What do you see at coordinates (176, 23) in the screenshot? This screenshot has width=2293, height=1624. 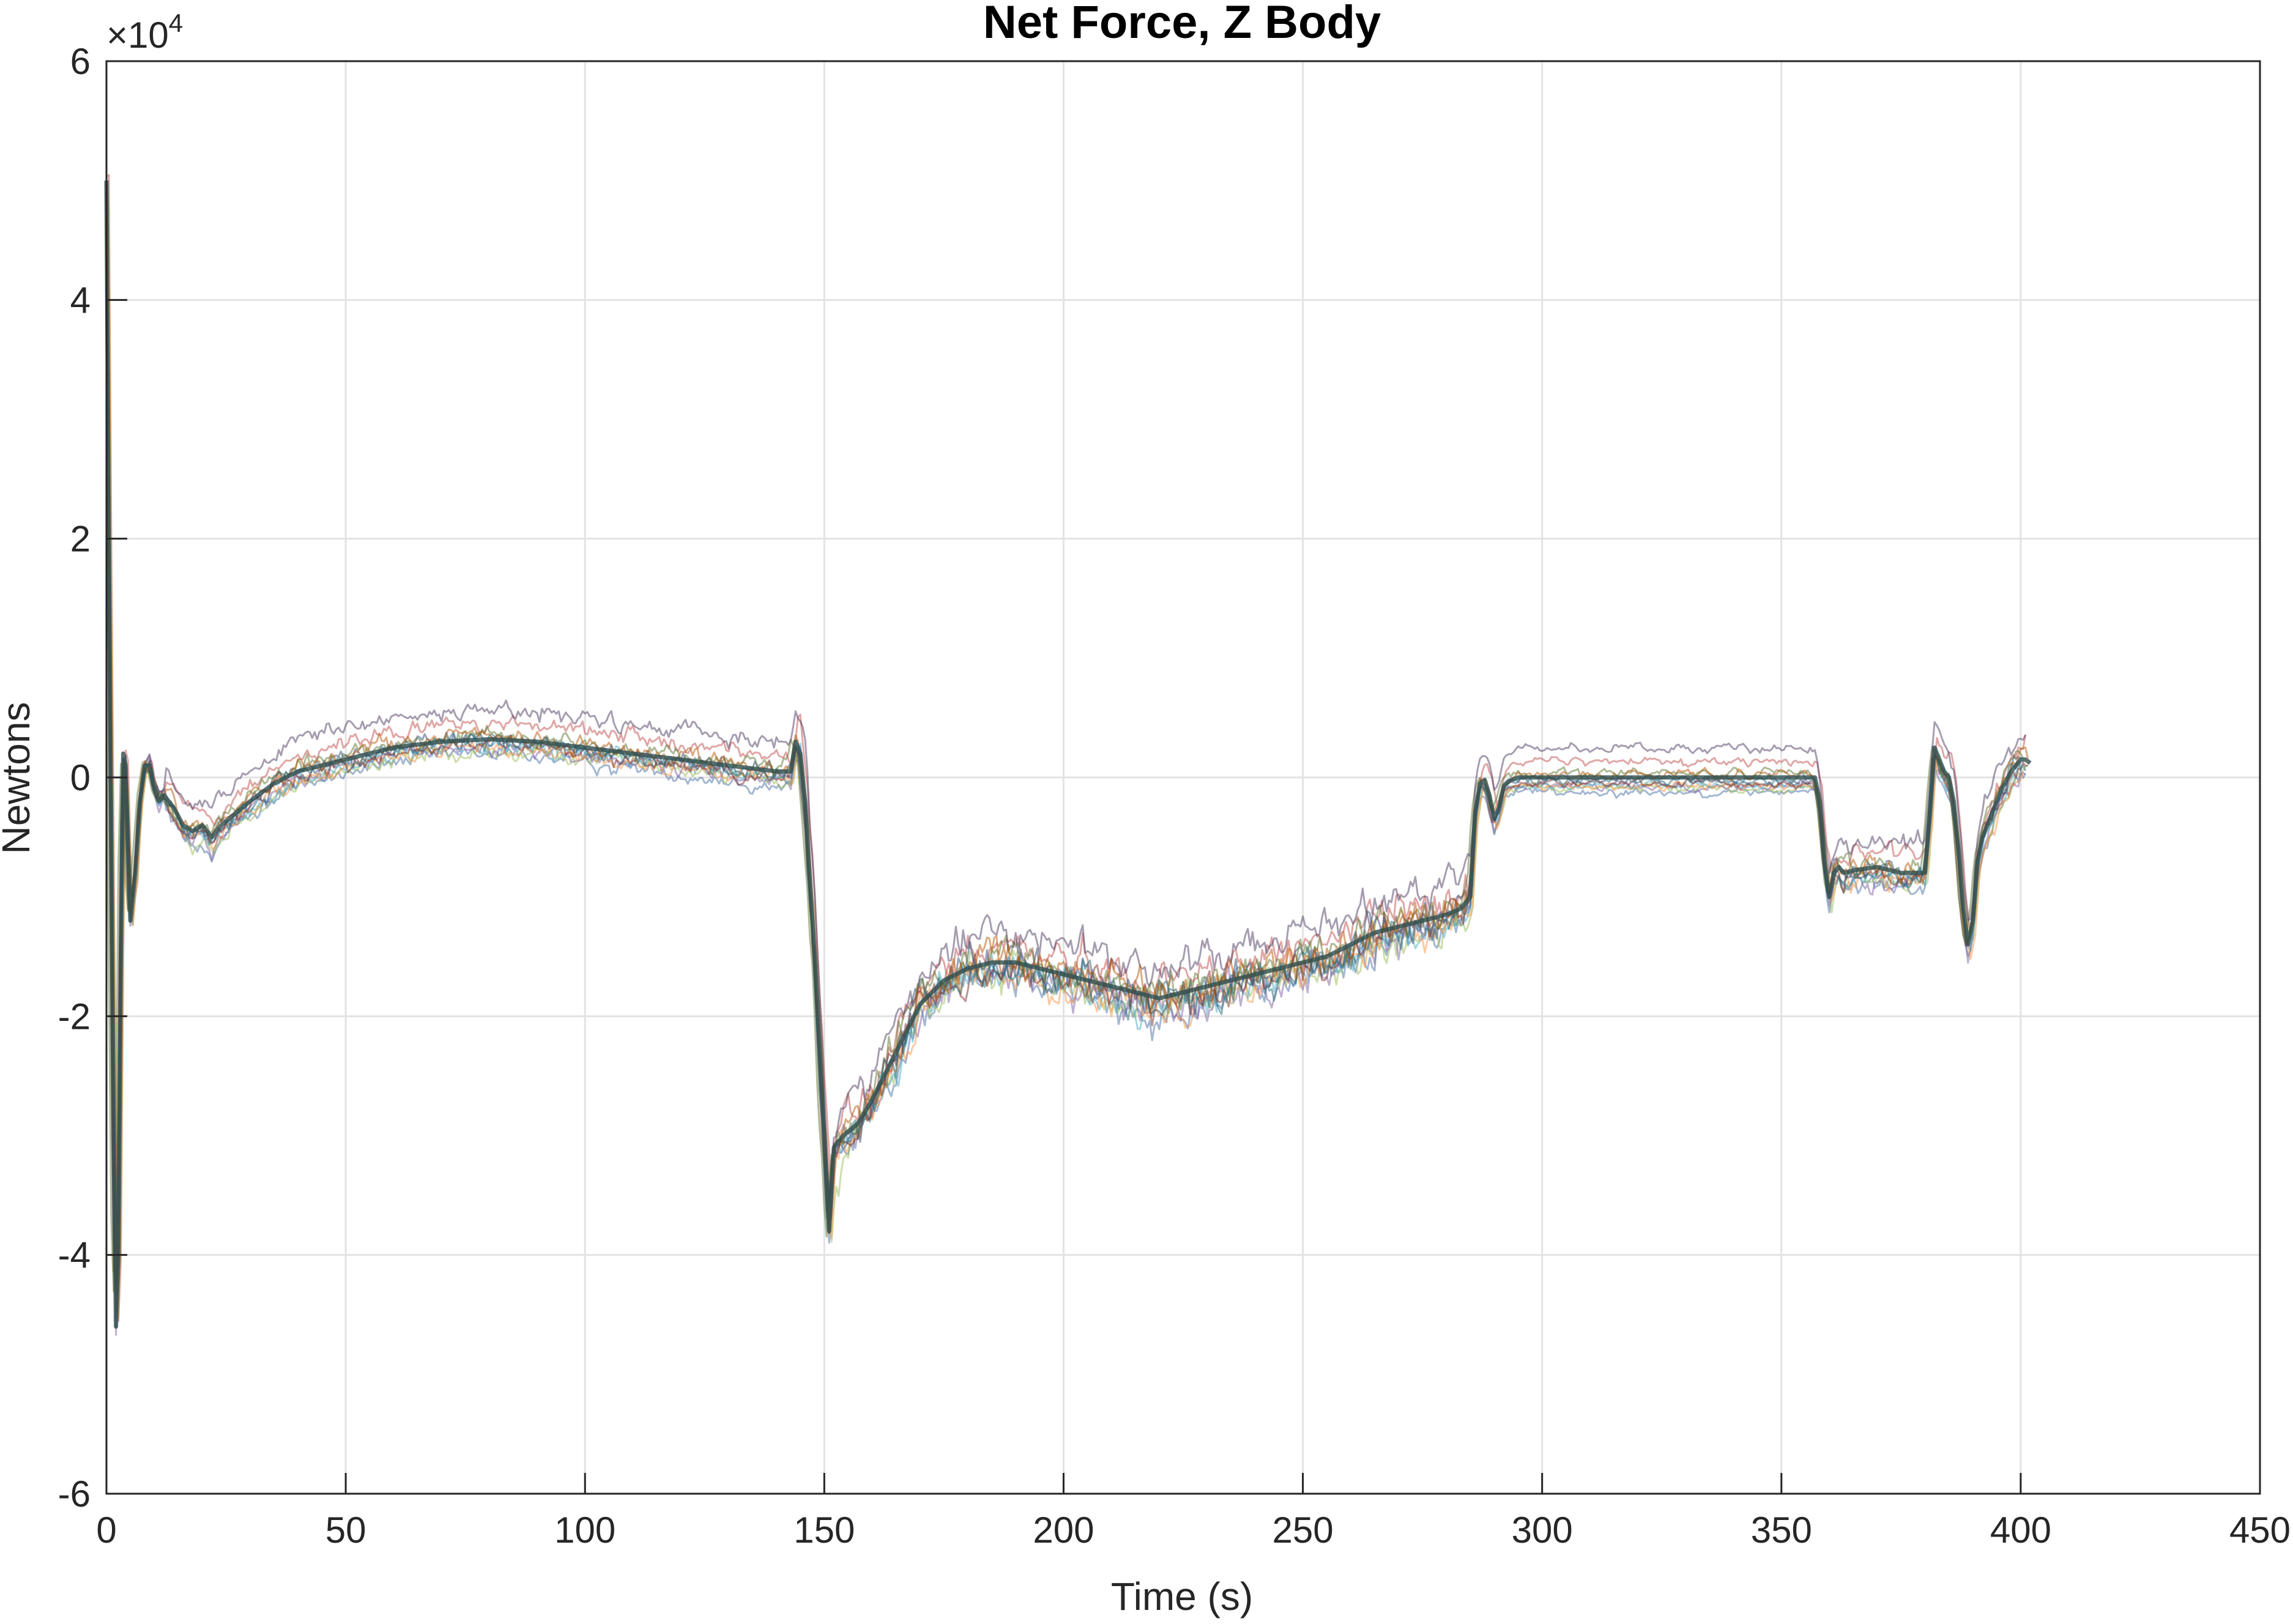 I see `y-axis-exponent-power: 4` at bounding box center [176, 23].